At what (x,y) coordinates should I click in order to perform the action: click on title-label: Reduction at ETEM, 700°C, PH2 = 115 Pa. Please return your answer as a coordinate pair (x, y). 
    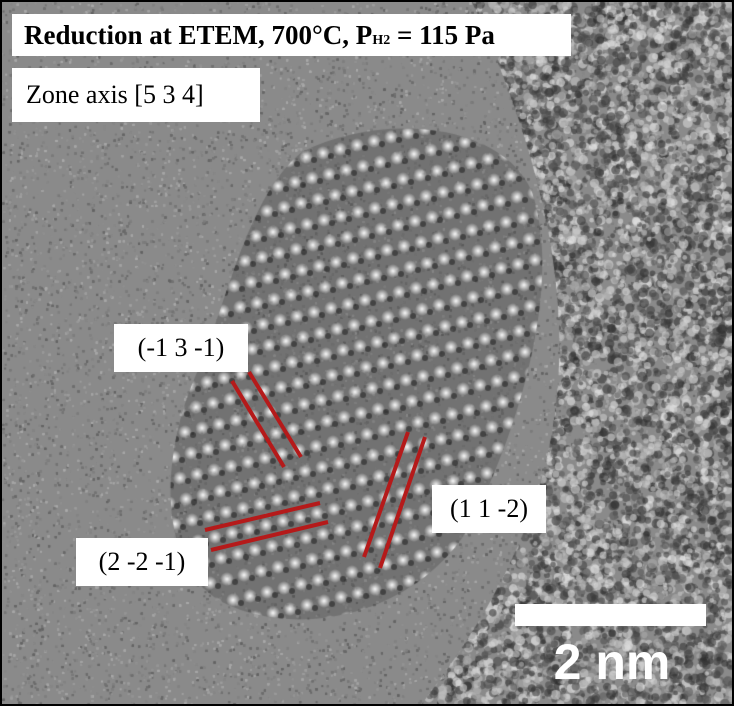
    Looking at the image, I should click on (291, 35).